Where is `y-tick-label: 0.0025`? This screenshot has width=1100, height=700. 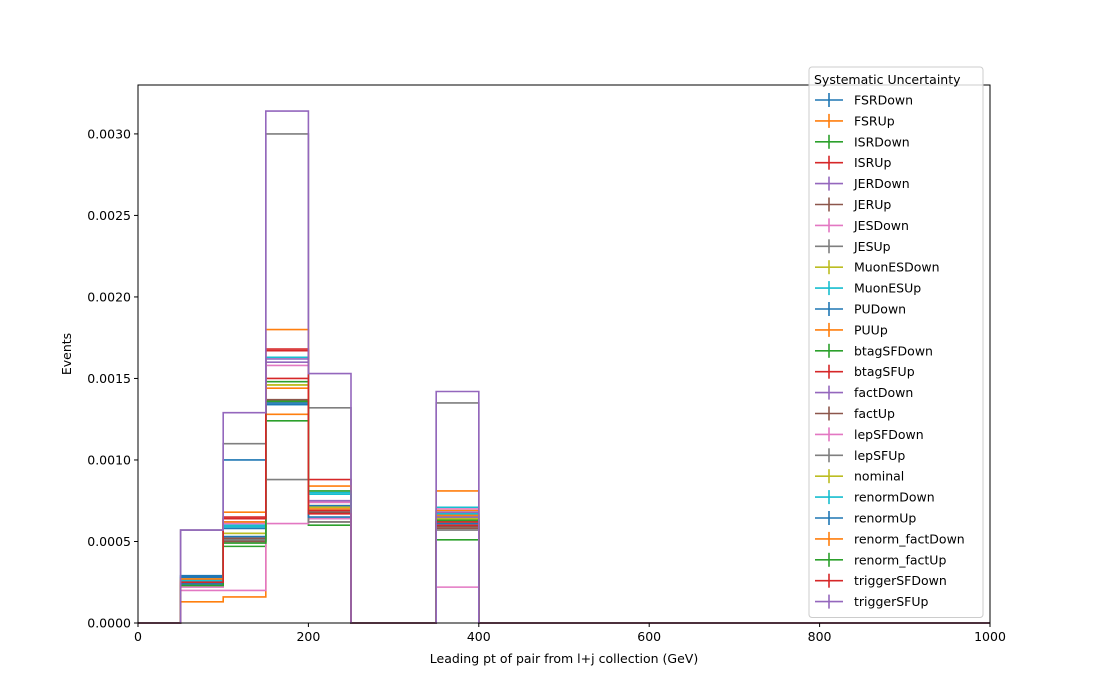
y-tick-label: 0.0025 is located at coordinates (109, 215).